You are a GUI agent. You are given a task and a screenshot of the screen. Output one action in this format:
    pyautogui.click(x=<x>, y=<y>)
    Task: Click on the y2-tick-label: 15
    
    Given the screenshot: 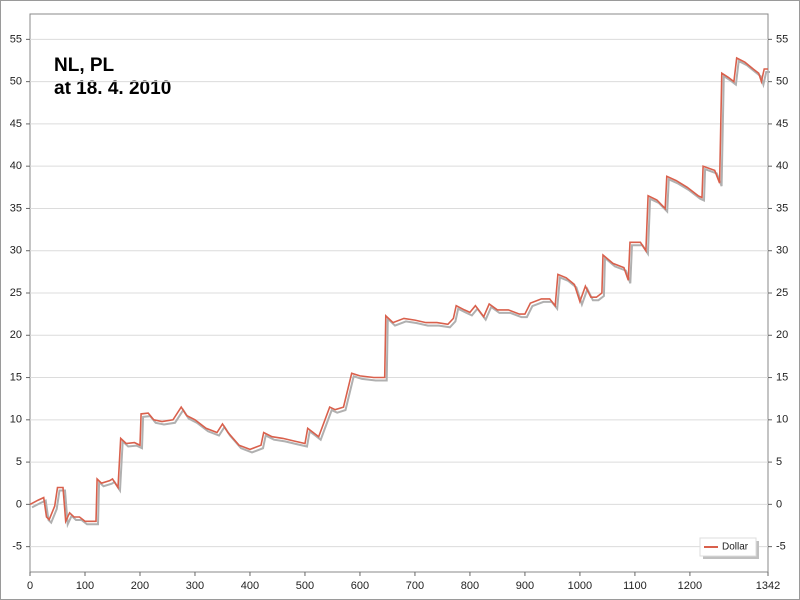 What is the action you would take?
    pyautogui.click(x=782, y=377)
    